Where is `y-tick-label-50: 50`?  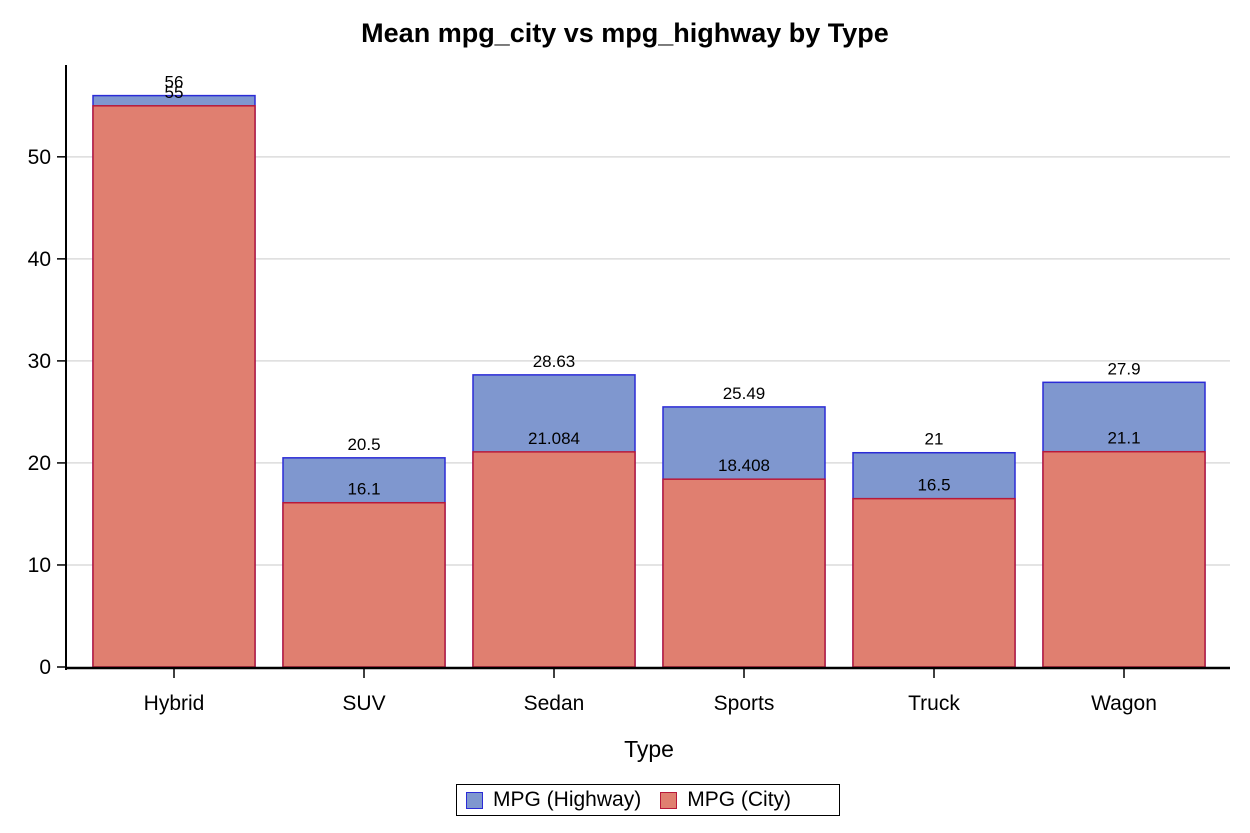
y-tick-label-50: 50 is located at coordinates (39, 157).